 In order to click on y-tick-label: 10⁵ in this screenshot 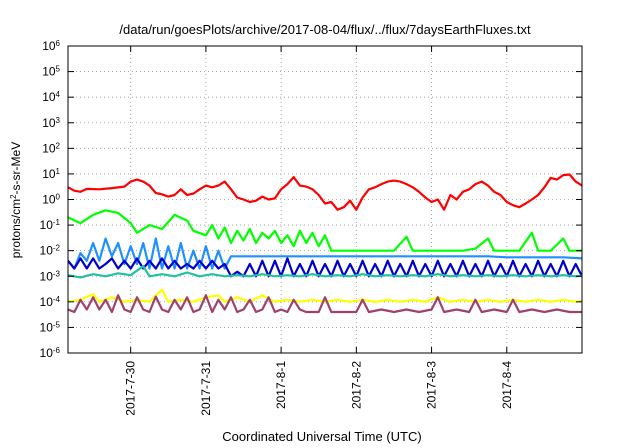, I will do `click(51, 71)`.